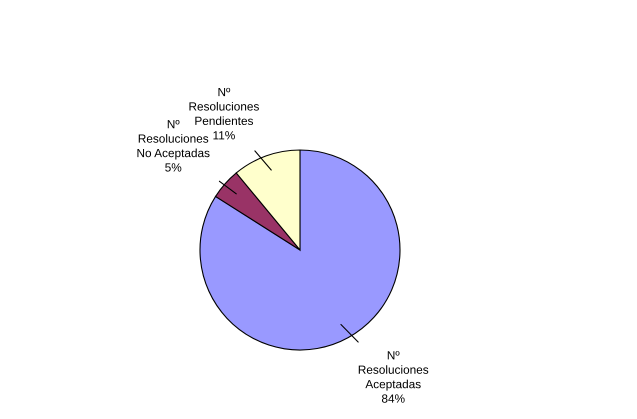 This screenshot has width=637, height=419. What do you see at coordinates (173, 167) in the screenshot?
I see `data-label: 5%` at bounding box center [173, 167].